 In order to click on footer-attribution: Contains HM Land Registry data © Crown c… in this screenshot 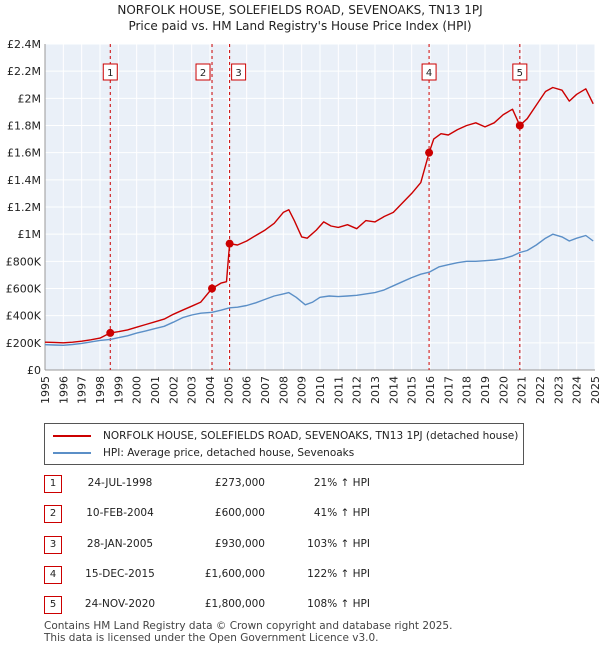, I will do `click(248, 632)`.